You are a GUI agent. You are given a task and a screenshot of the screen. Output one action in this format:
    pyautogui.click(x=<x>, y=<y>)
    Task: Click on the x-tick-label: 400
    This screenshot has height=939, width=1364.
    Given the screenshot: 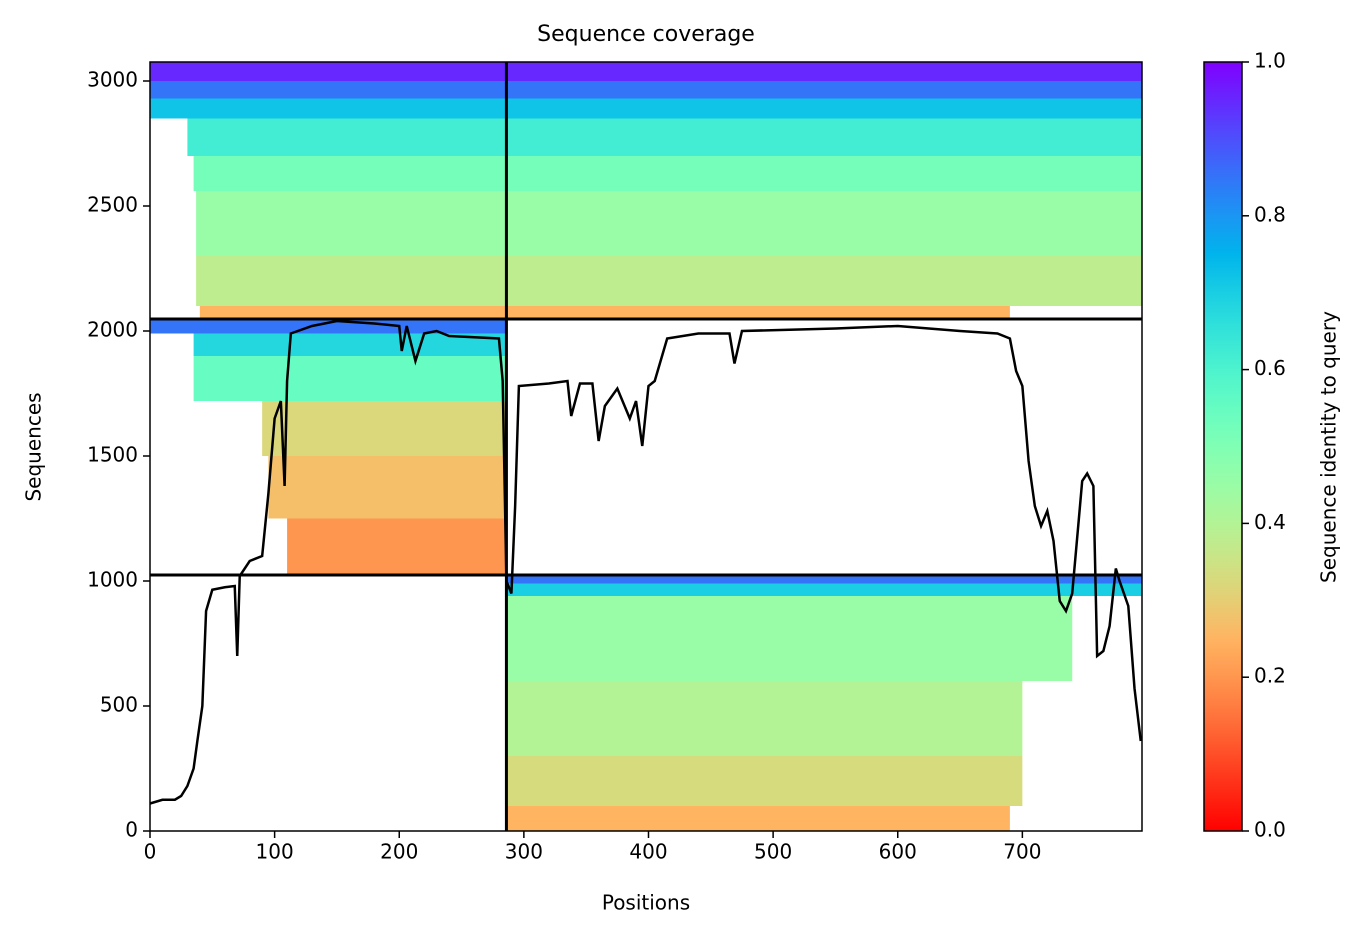 What is the action you would take?
    pyautogui.click(x=648, y=852)
    